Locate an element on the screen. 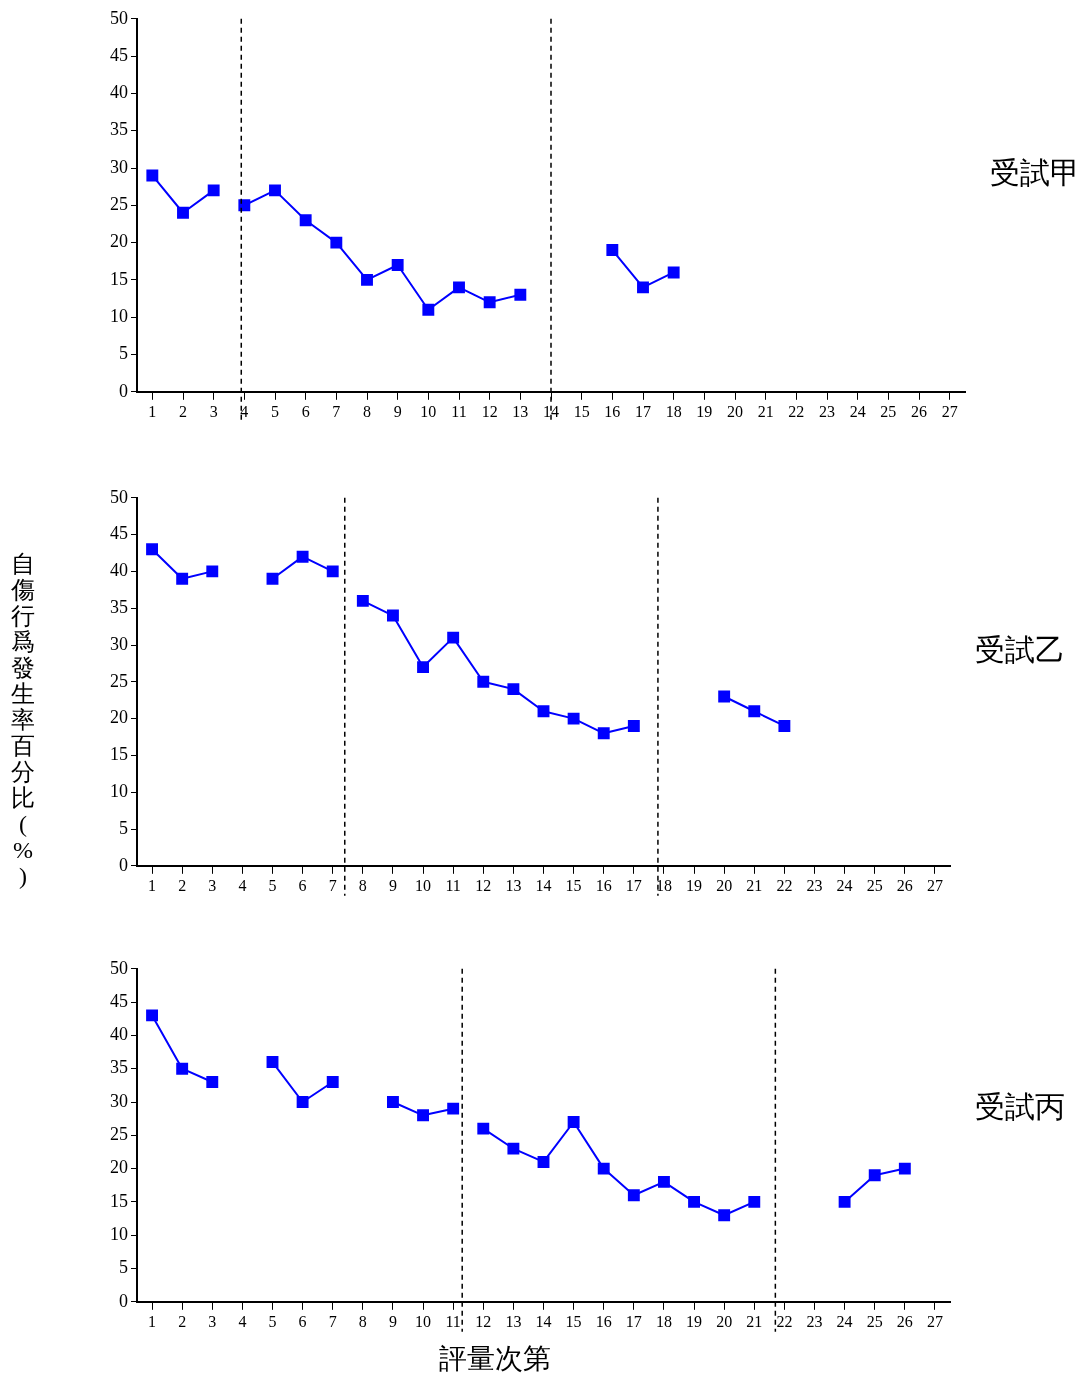 This screenshot has height=1399, width=1090. text: 受試丙 is located at coordinates (1020, 1106).